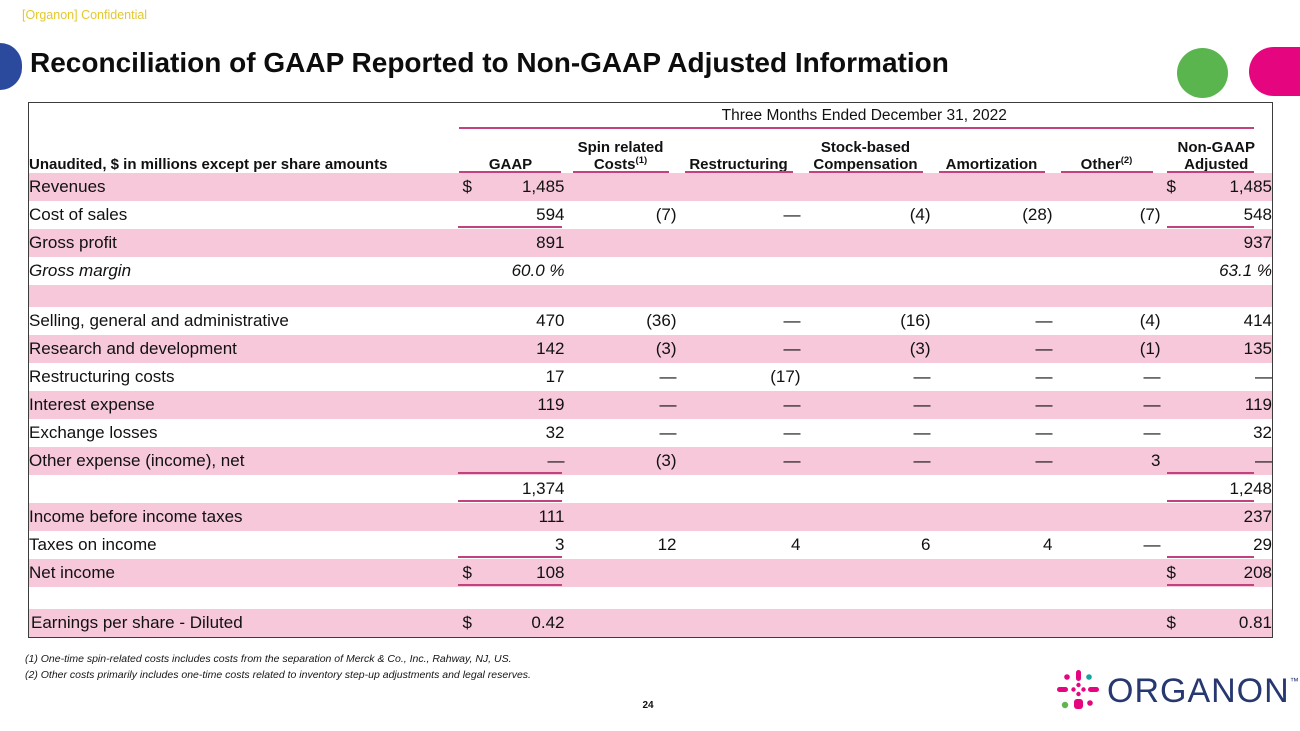 Image resolution: width=1300 pixels, height=731 pixels. I want to click on period-header: Three Months Ended December 31, 2022, so click(865, 116).